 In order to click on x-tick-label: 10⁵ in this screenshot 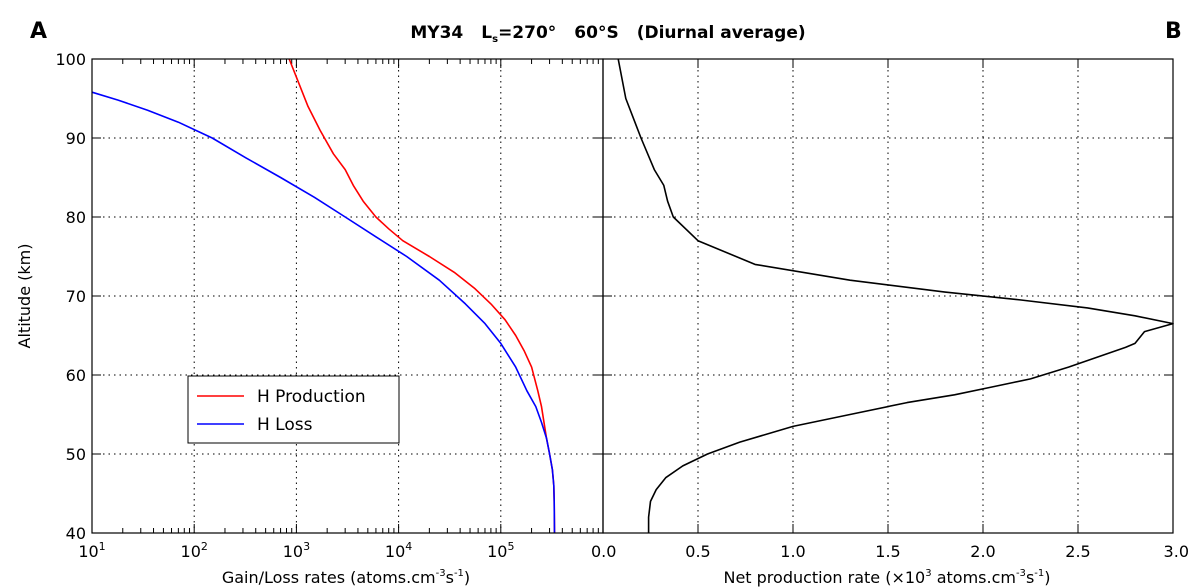, I will do `click(500, 550)`.